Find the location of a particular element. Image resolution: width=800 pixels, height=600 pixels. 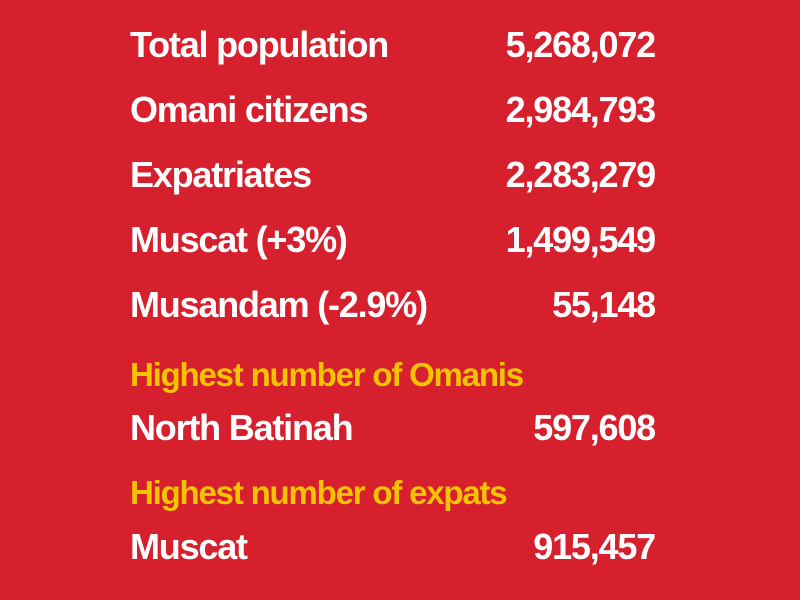

heading-text: Highest number of Omanis is located at coordinates (327, 374).